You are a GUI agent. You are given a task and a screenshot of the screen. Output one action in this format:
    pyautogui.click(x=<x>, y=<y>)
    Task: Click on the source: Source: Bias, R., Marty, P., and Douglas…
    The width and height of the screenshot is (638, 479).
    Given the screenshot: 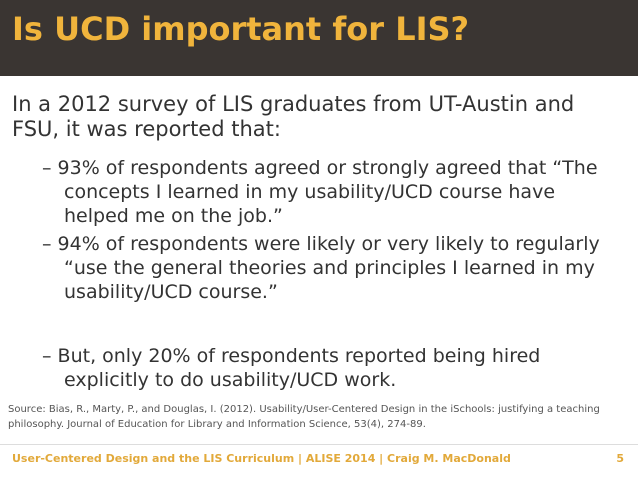 What is the action you would take?
    pyautogui.click(x=304, y=417)
    